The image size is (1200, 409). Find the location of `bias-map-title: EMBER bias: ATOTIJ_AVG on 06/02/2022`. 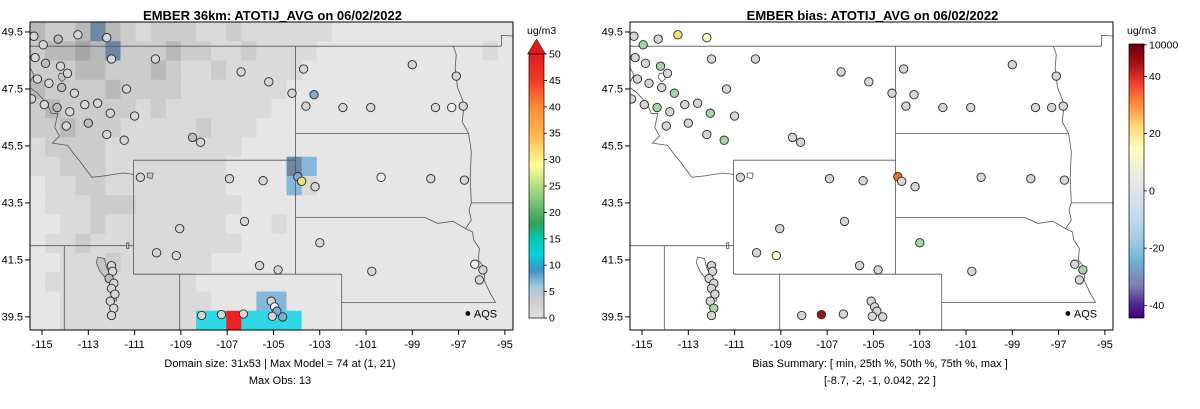

bias-map-title: EMBER bias: ATOTIJ_AVG on 06/02/2022 is located at coordinates (872, 15).